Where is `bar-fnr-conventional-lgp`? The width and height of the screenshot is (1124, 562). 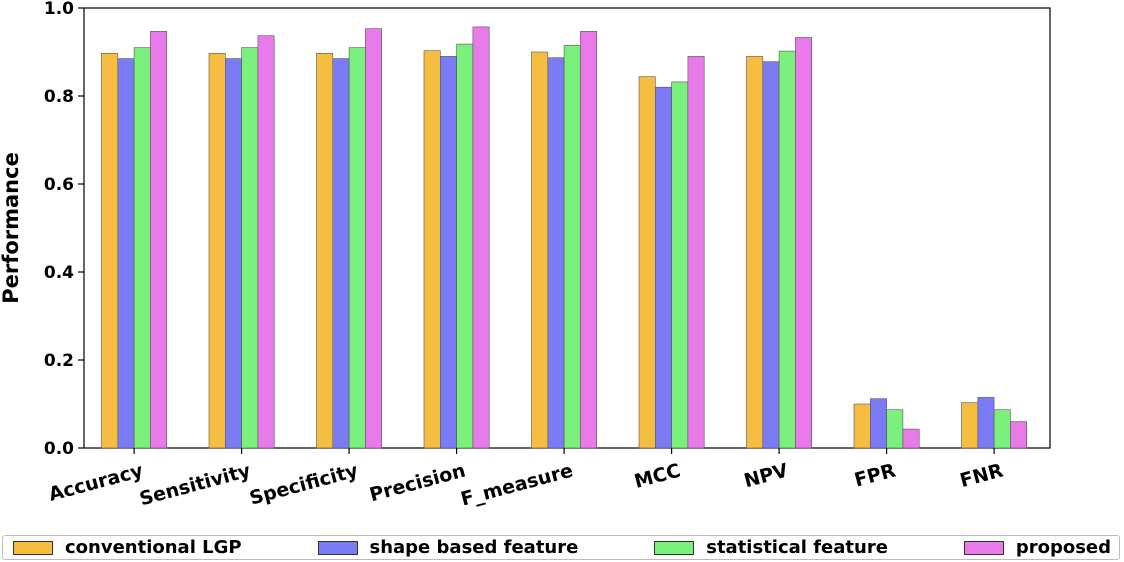
bar-fnr-conventional-lgp is located at coordinates (970, 425).